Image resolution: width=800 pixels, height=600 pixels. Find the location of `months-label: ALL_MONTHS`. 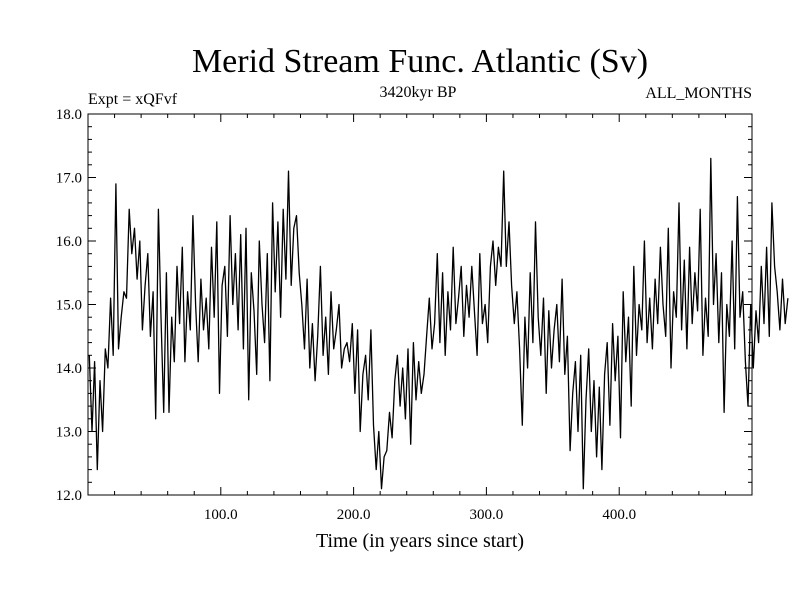

months-label: ALL_MONTHS is located at coordinates (698, 93).